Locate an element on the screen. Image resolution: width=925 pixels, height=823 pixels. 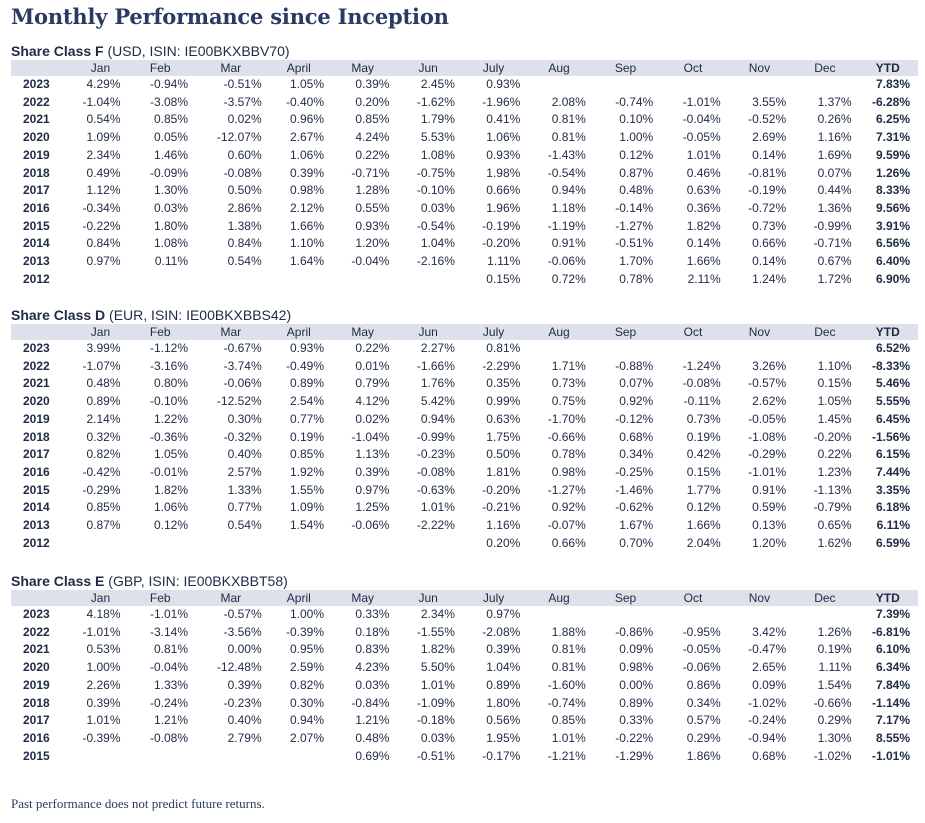
ytd-cell: 1.26% is located at coordinates (892, 172).